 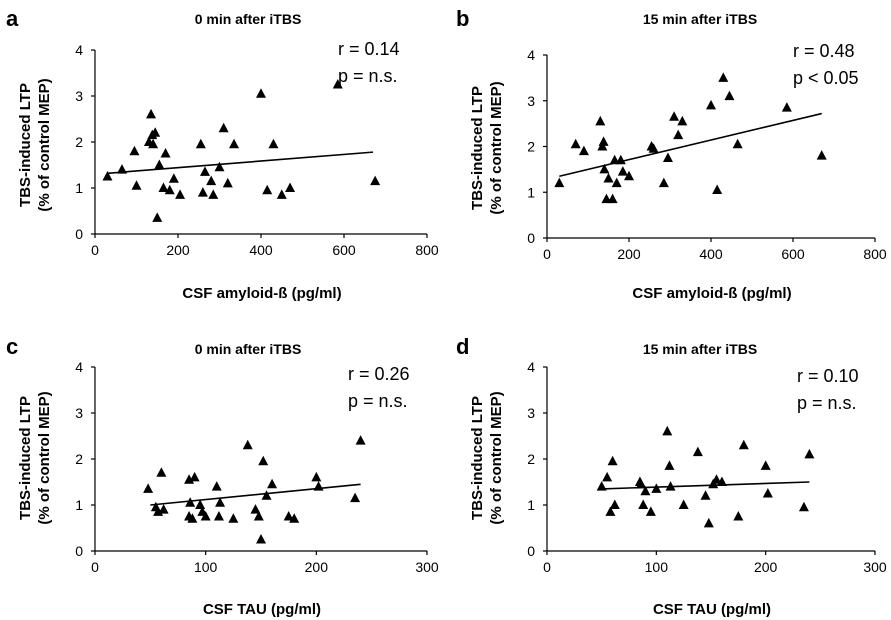 I want to click on panel-title: 15 min after iTBS, so click(x=700, y=349).